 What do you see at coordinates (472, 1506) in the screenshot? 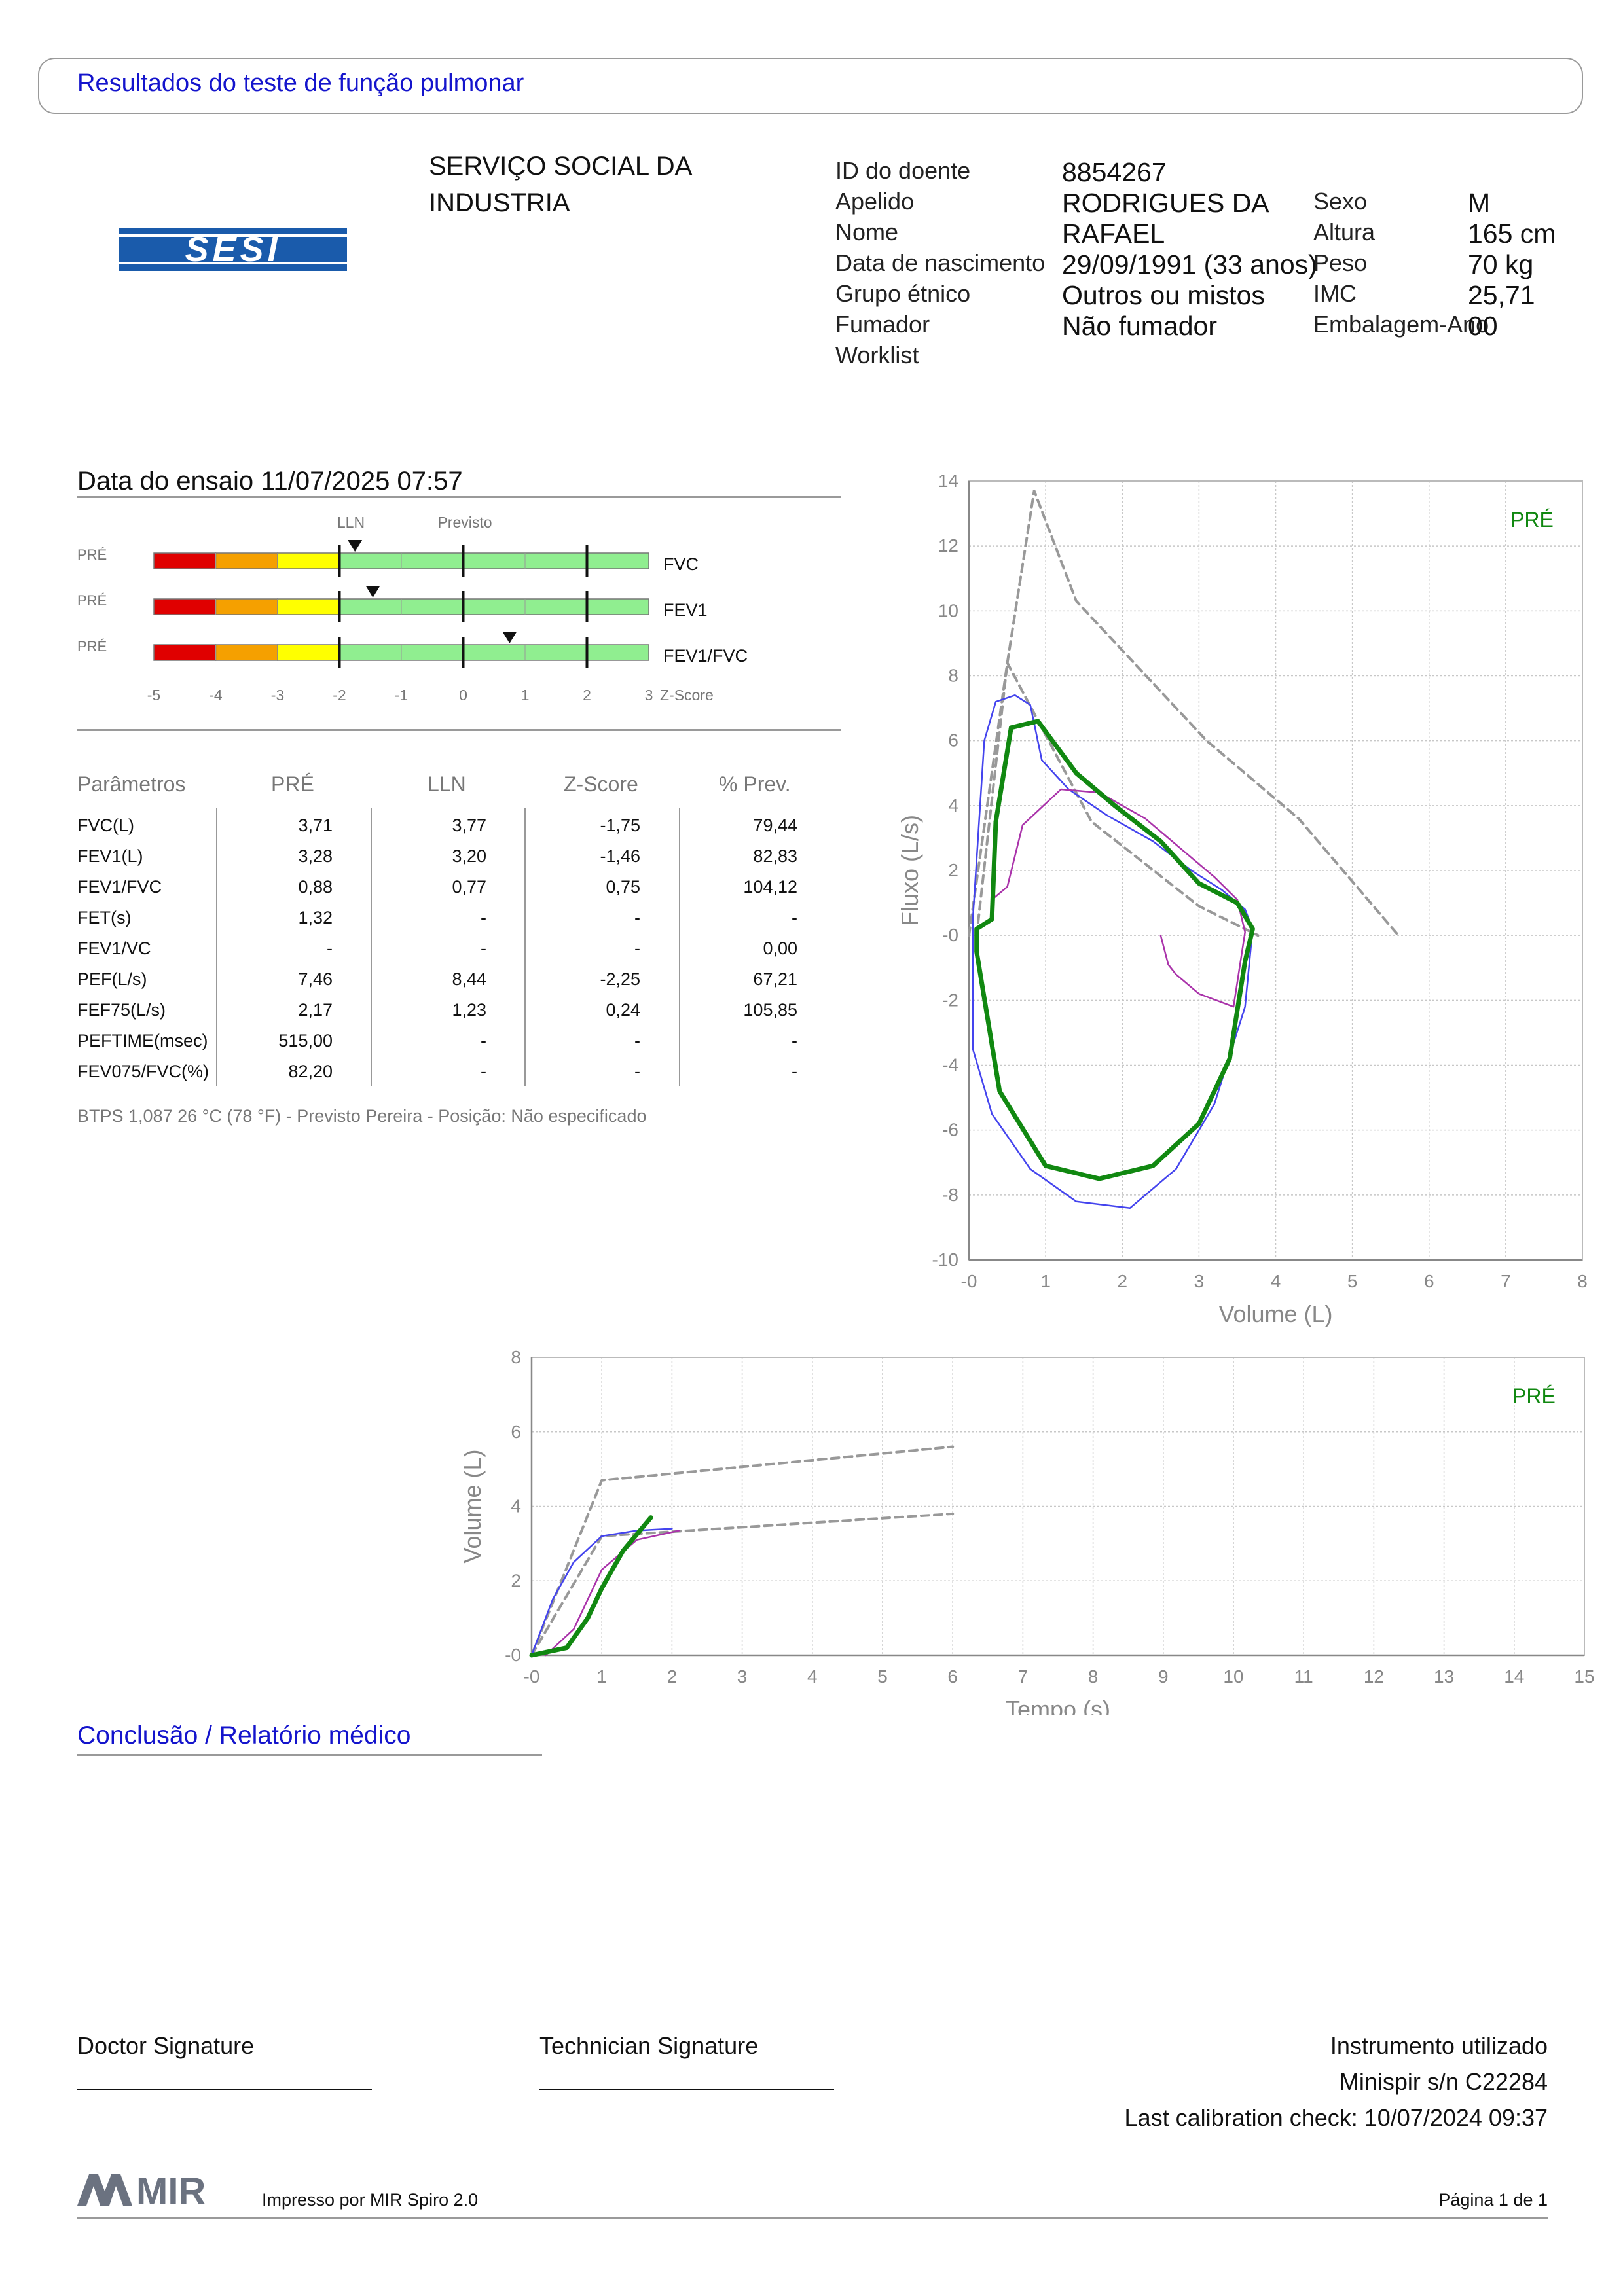
I see `y-axis-title: Volume (L)` at bounding box center [472, 1506].